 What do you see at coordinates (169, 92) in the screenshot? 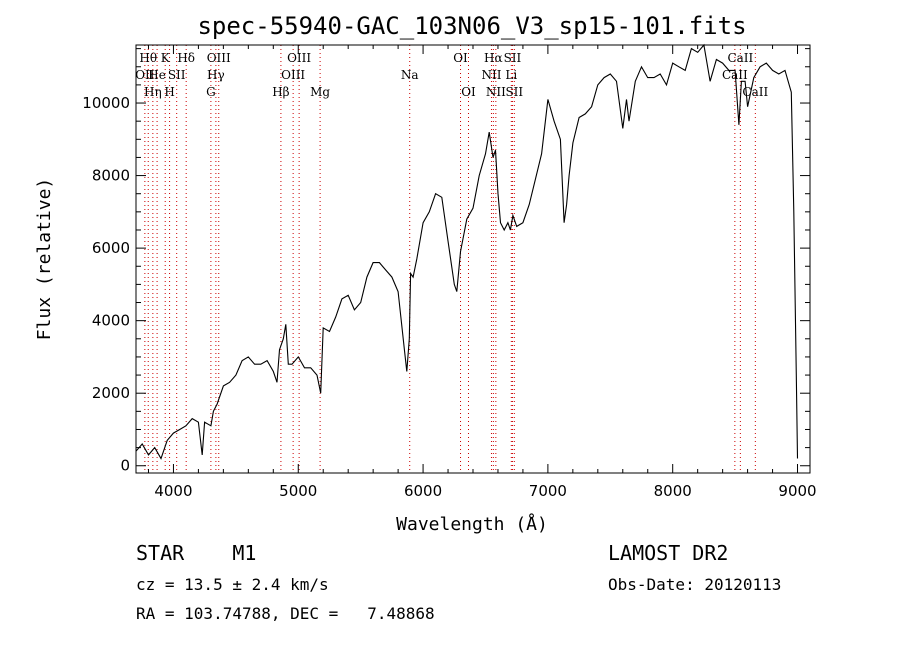
I see `line-label: H` at bounding box center [169, 92].